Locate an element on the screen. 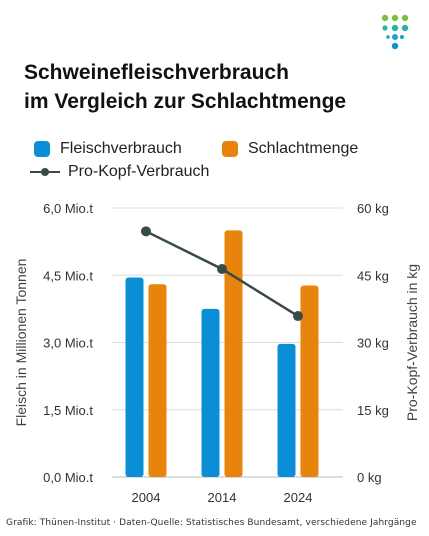  bar-fleischverbrauch-2024 is located at coordinates (286, 410).